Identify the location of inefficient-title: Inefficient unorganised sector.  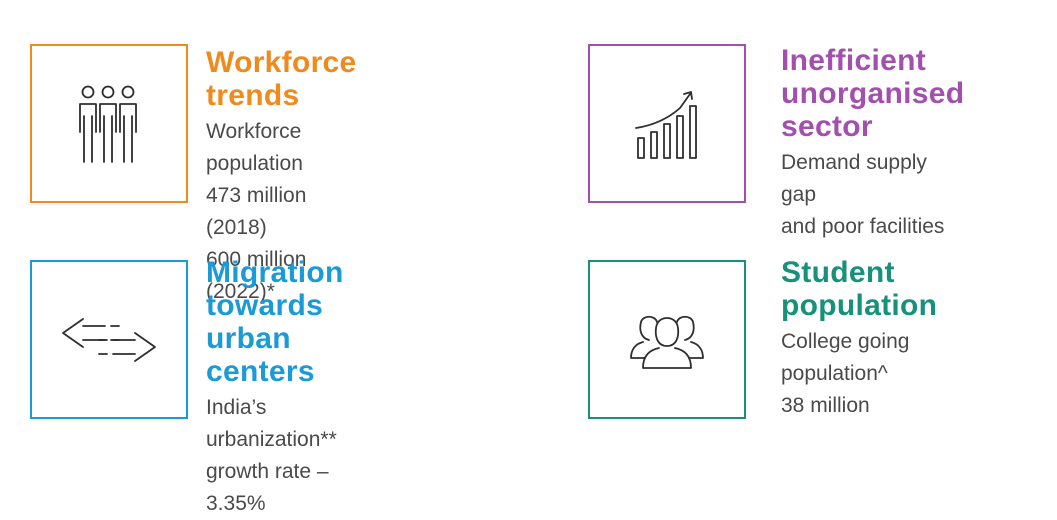
(872, 93).